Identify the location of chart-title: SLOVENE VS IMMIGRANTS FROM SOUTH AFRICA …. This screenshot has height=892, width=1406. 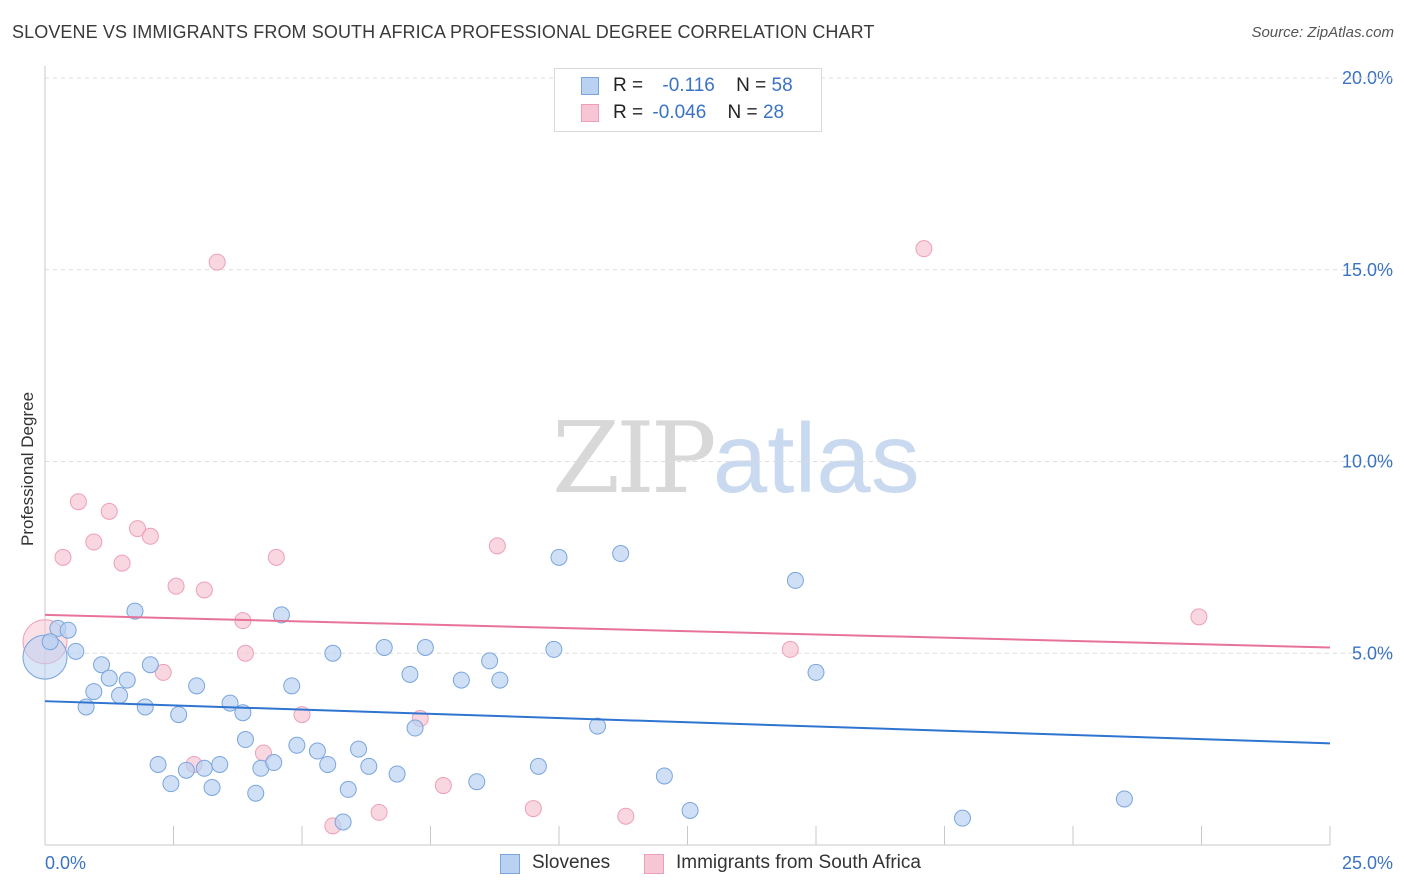
(443, 32).